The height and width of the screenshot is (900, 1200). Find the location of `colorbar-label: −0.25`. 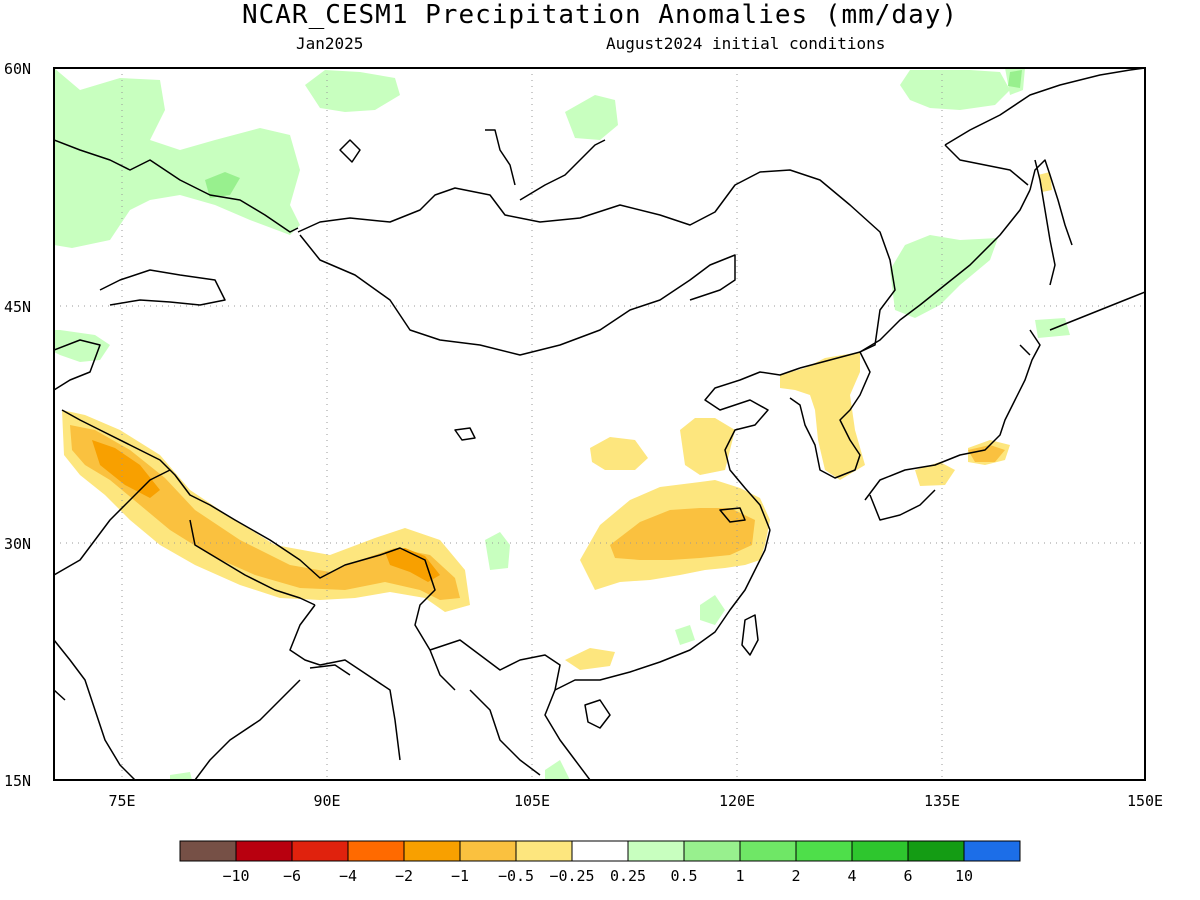

colorbar-label: −0.25 is located at coordinates (571, 876).